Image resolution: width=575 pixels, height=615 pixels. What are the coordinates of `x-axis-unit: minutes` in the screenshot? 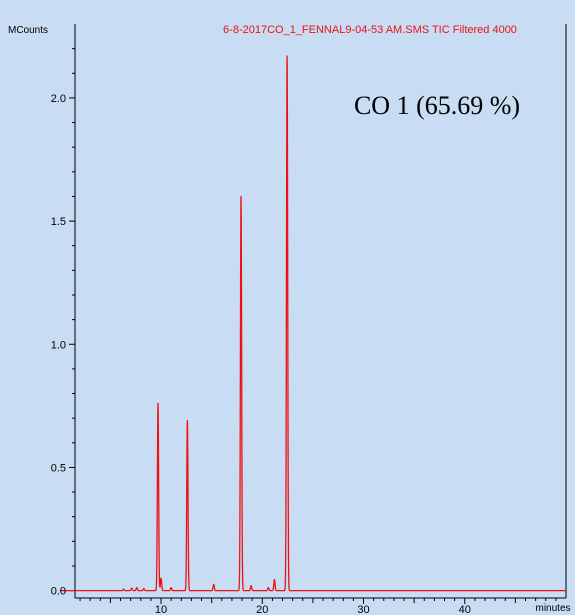 It's located at (552, 608).